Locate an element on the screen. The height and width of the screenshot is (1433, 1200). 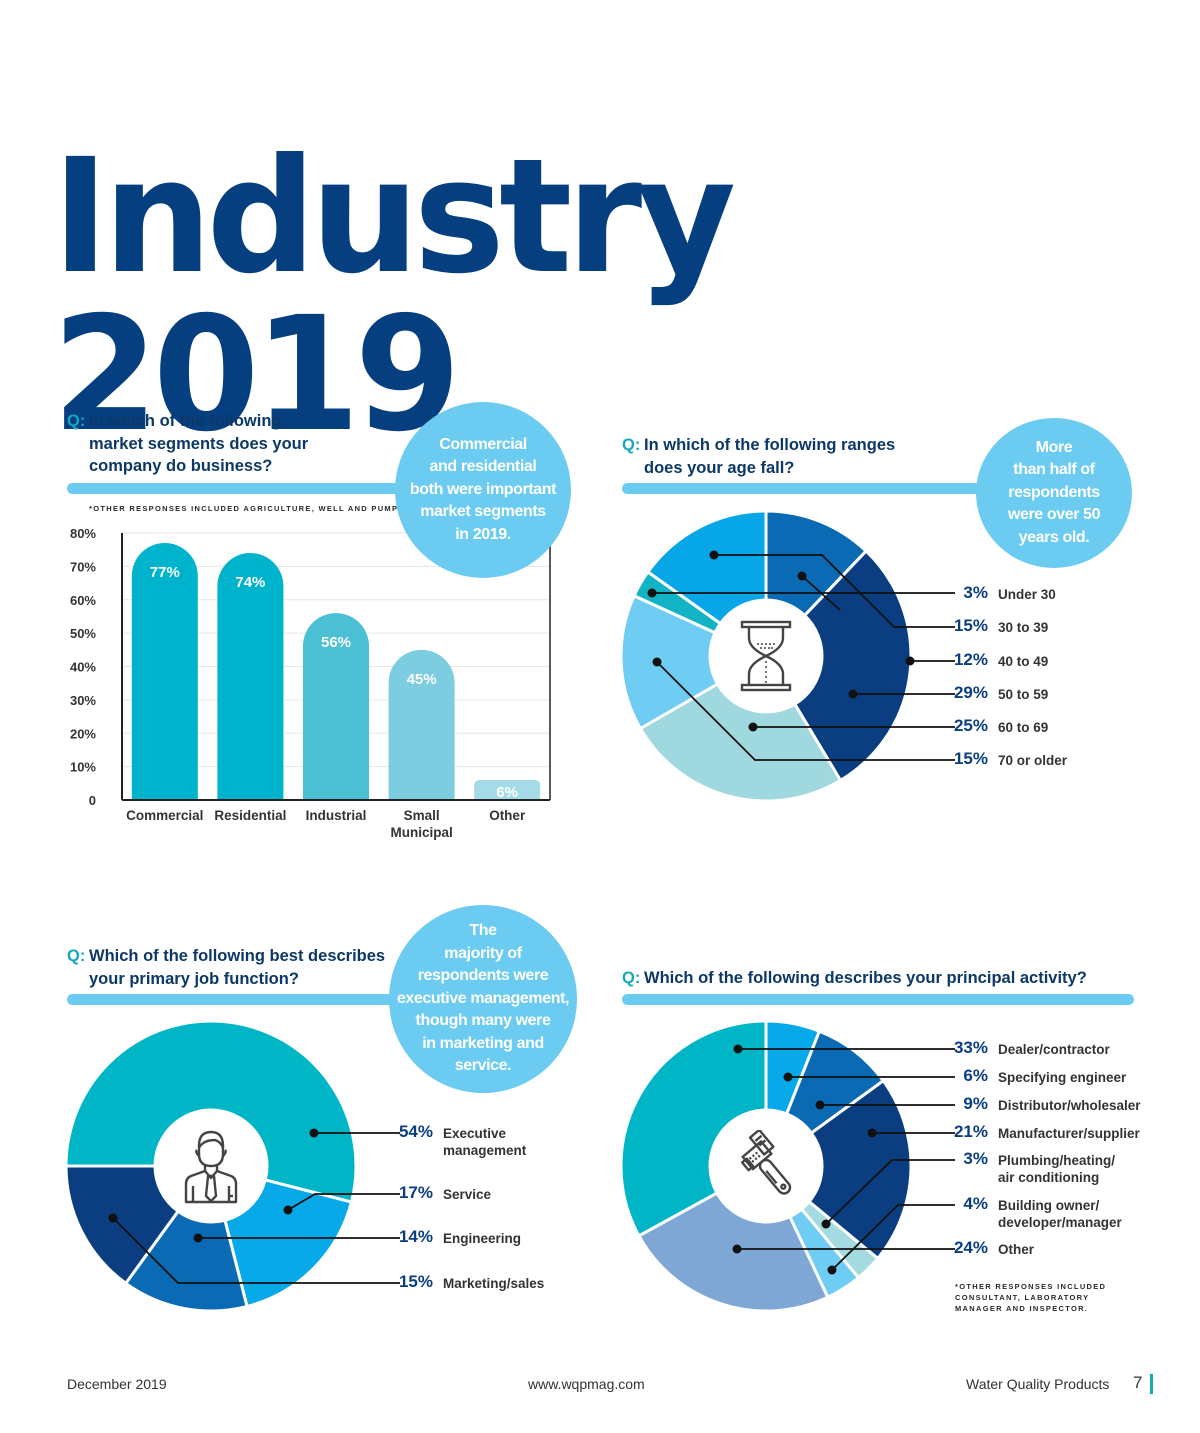
legend-percent: 4% is located at coordinates (975, 1203).